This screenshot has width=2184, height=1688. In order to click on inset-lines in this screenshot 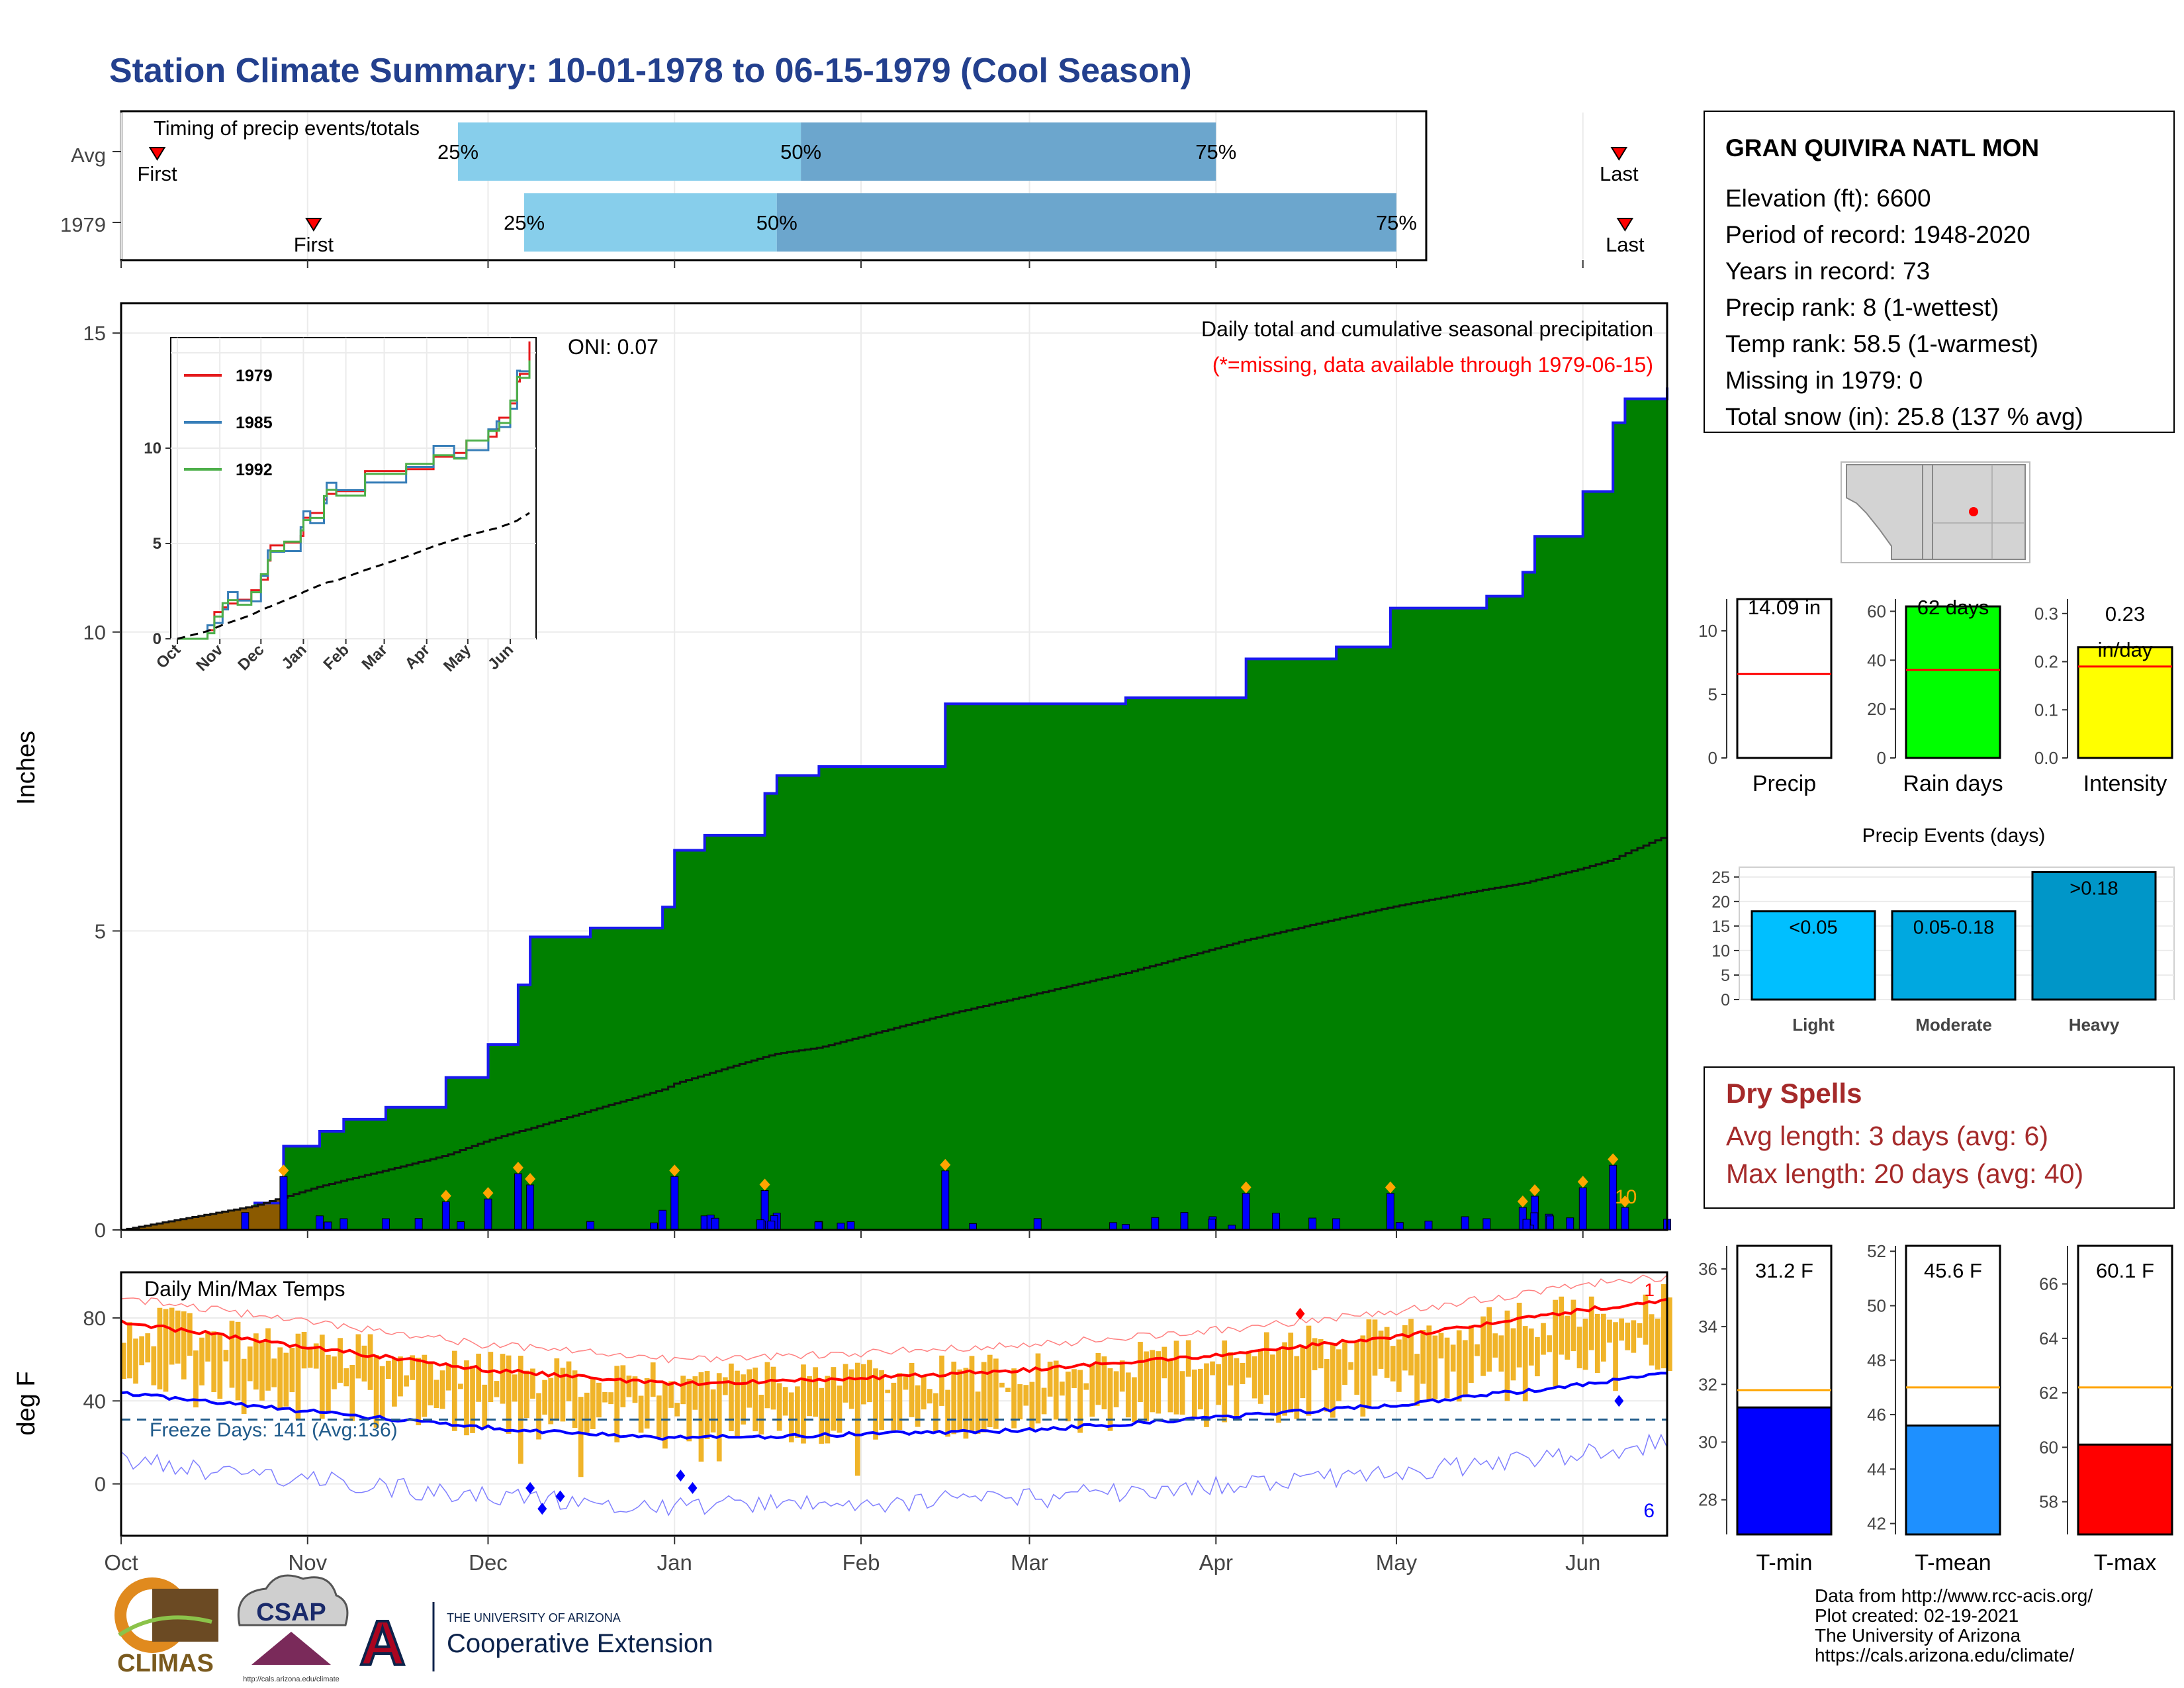, I will do `click(354, 490)`.